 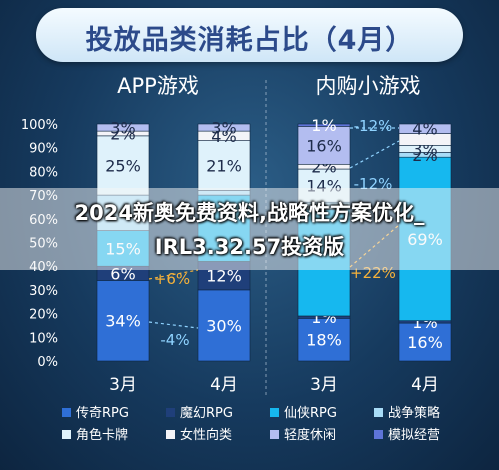 I want to click on legend-label: 战争策略, so click(x=414, y=413).